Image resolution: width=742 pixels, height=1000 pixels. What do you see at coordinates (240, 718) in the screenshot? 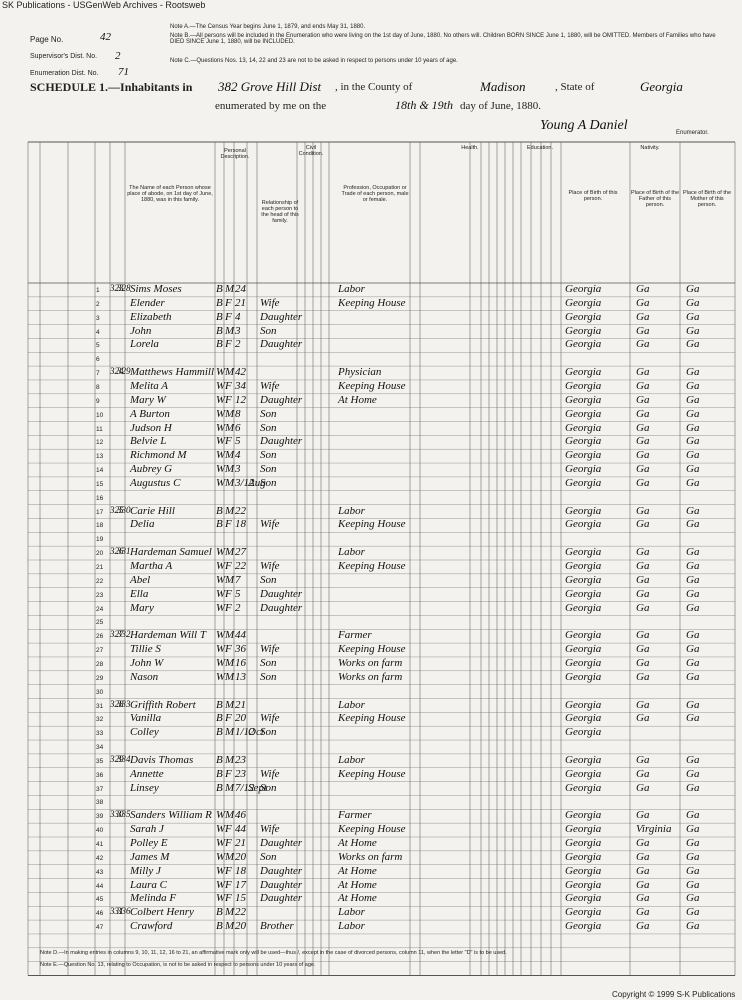
I see `cell-age: 20` at bounding box center [240, 718].